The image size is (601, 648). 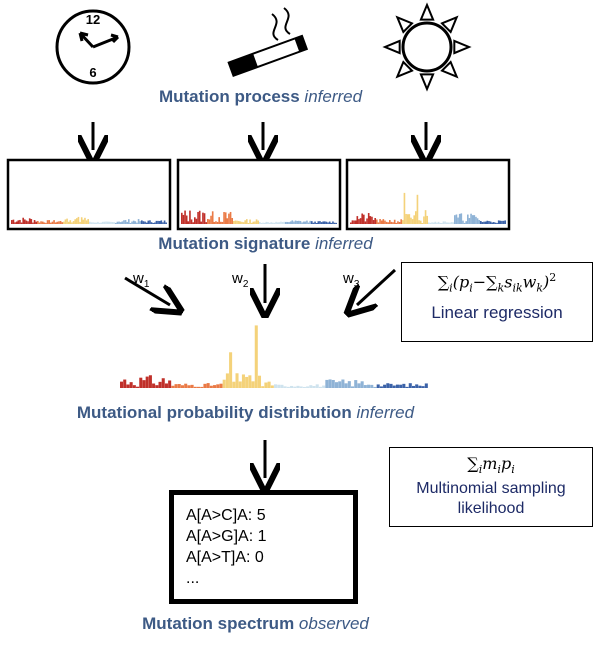 I want to click on spectrum-line-3: A[A>T]A: 0, so click(x=225, y=557).